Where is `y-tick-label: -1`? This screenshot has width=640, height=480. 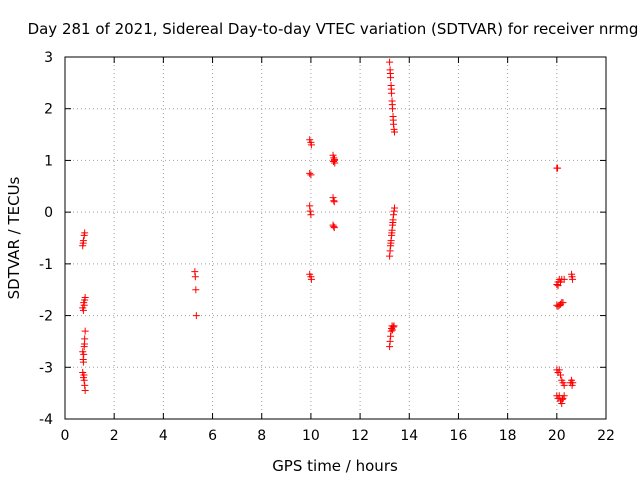
y-tick-label: -1 is located at coordinates (46, 265).